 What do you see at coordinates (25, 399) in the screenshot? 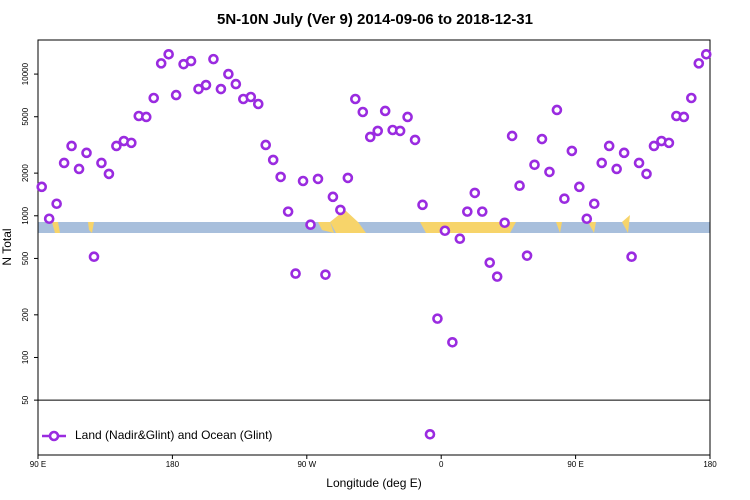
I see `y-tick-label: 50` at bounding box center [25, 399].